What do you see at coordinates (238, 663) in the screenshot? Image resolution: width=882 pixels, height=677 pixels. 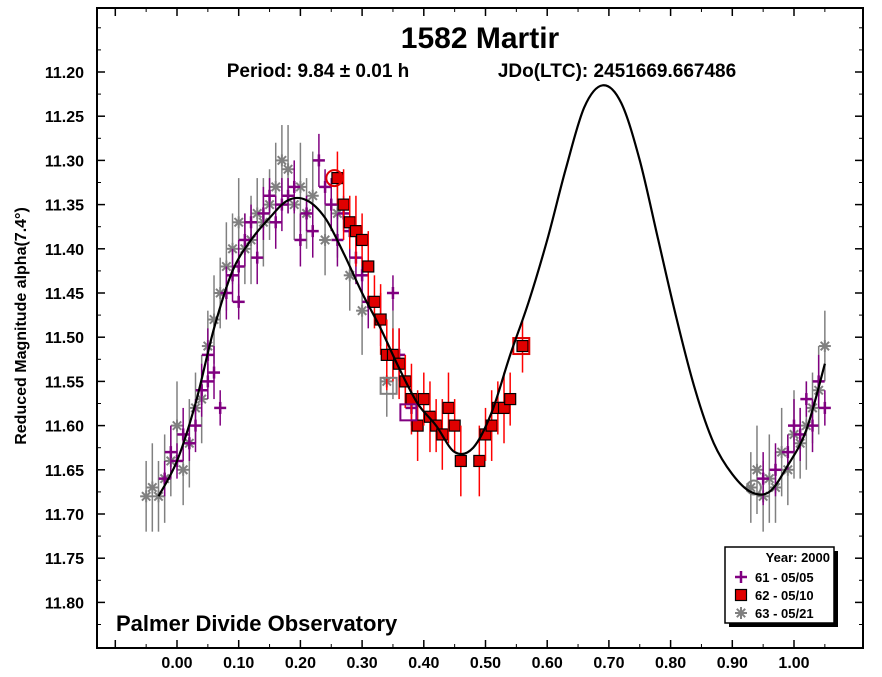 I see `x-tick-label: 0.10` at bounding box center [238, 663].